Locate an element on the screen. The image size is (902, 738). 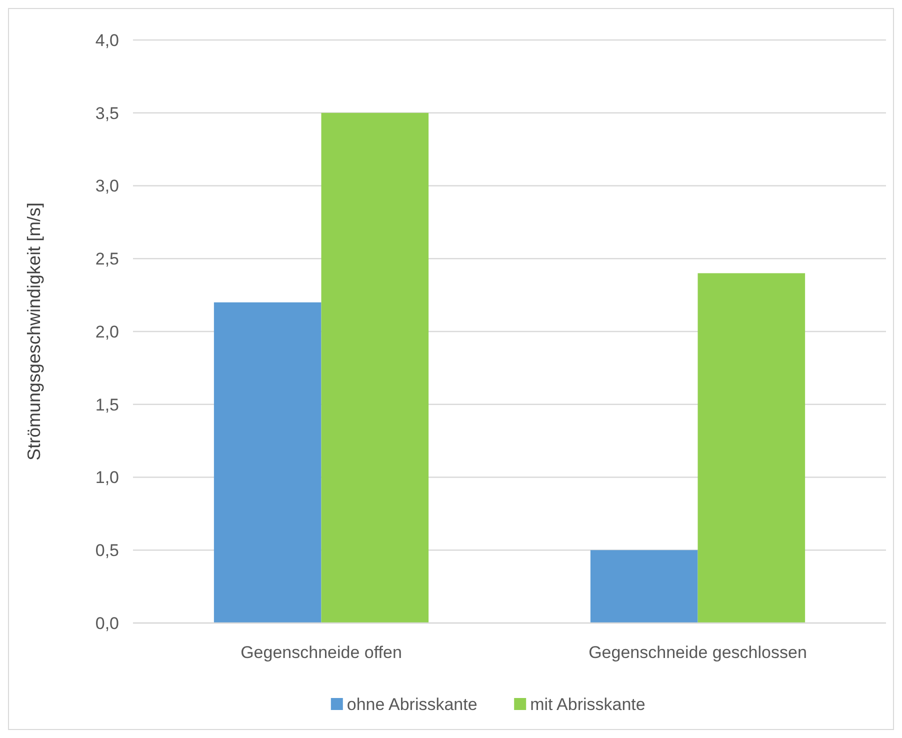
y-tick-label: 1,5 is located at coordinates (107, 404).